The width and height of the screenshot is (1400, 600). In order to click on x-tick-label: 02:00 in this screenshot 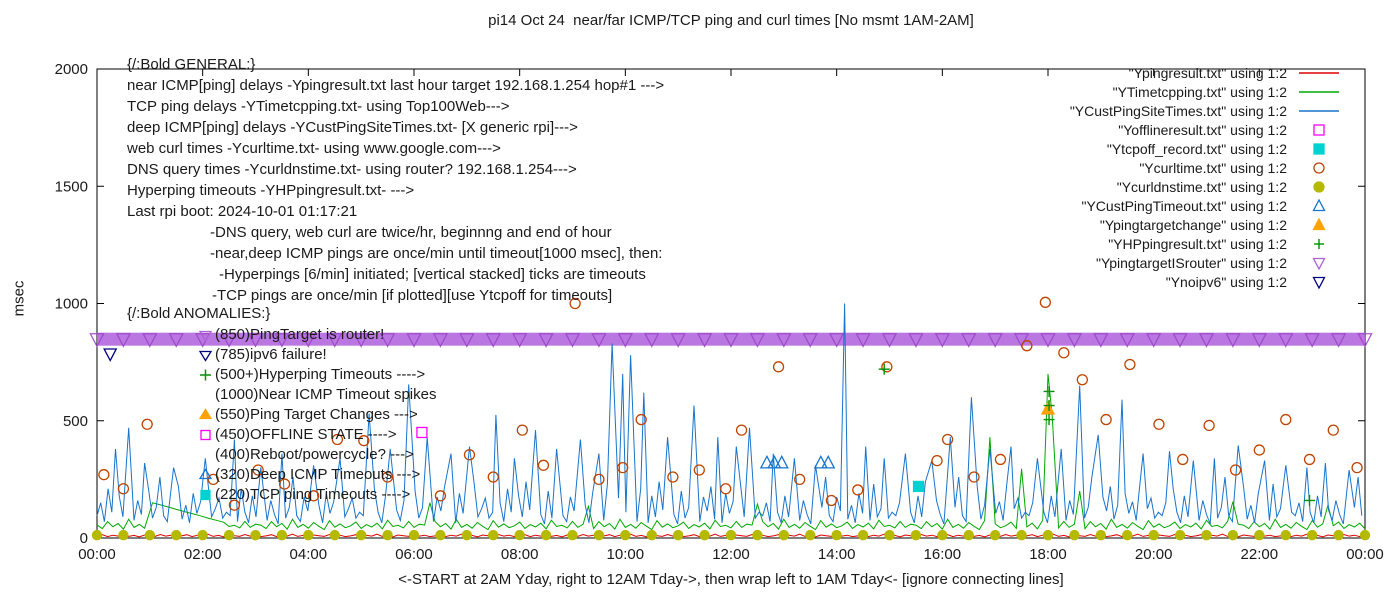, I will do `click(203, 554)`.